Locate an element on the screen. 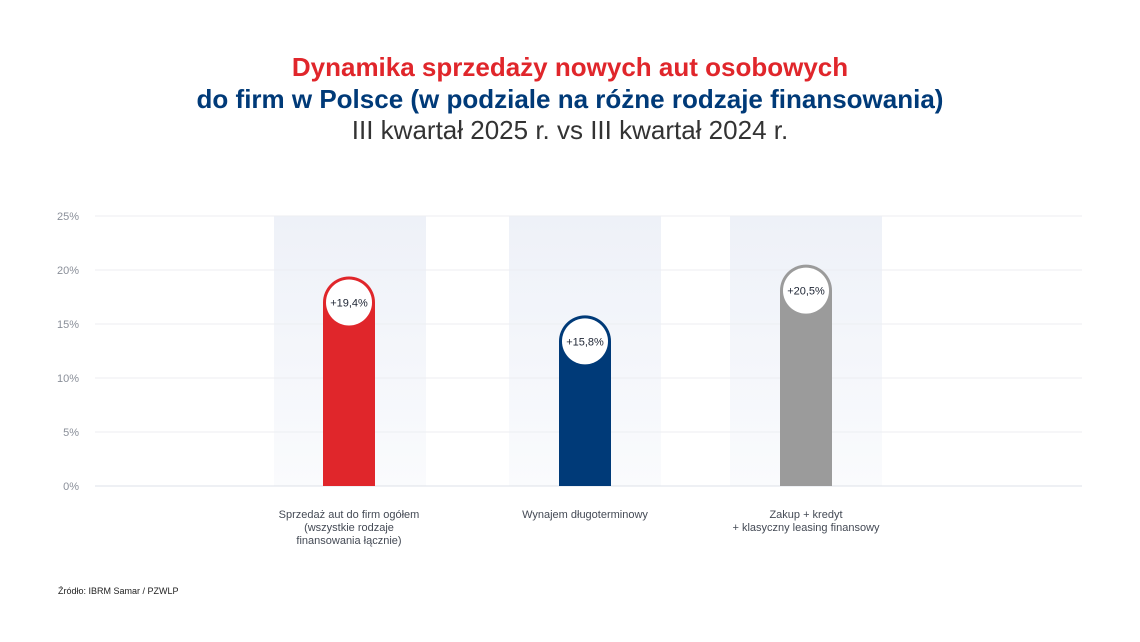  data-label: +15,8% is located at coordinates (585, 342).